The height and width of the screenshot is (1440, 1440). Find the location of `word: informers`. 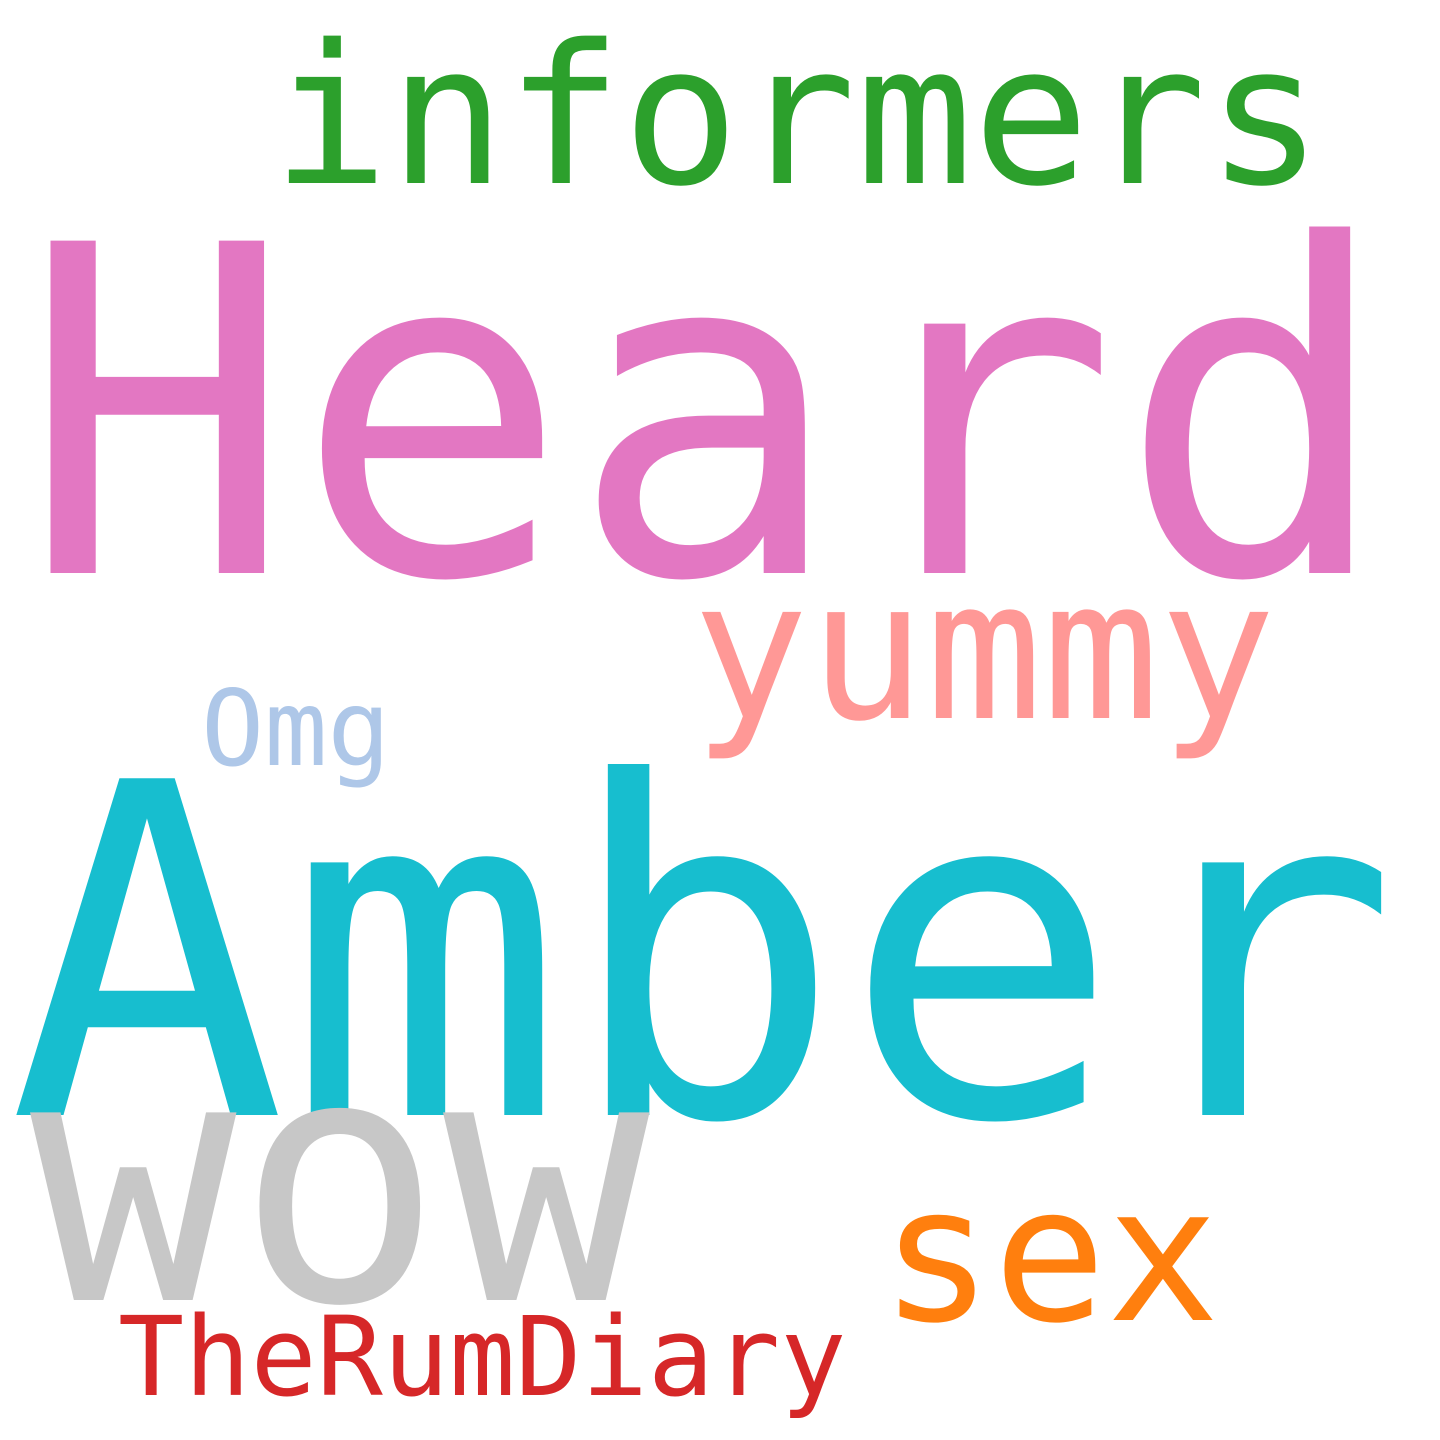

word: informers is located at coordinates (797, 116).